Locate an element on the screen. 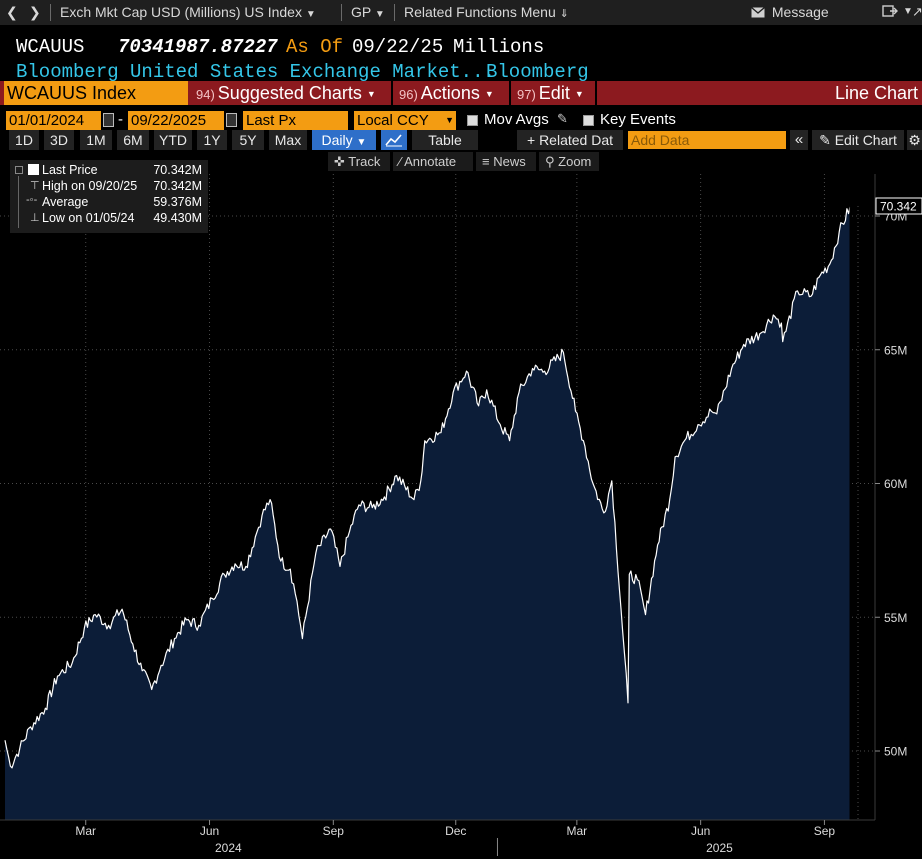 This screenshot has height=859, width=922. units-label: Millions is located at coordinates (499, 47).